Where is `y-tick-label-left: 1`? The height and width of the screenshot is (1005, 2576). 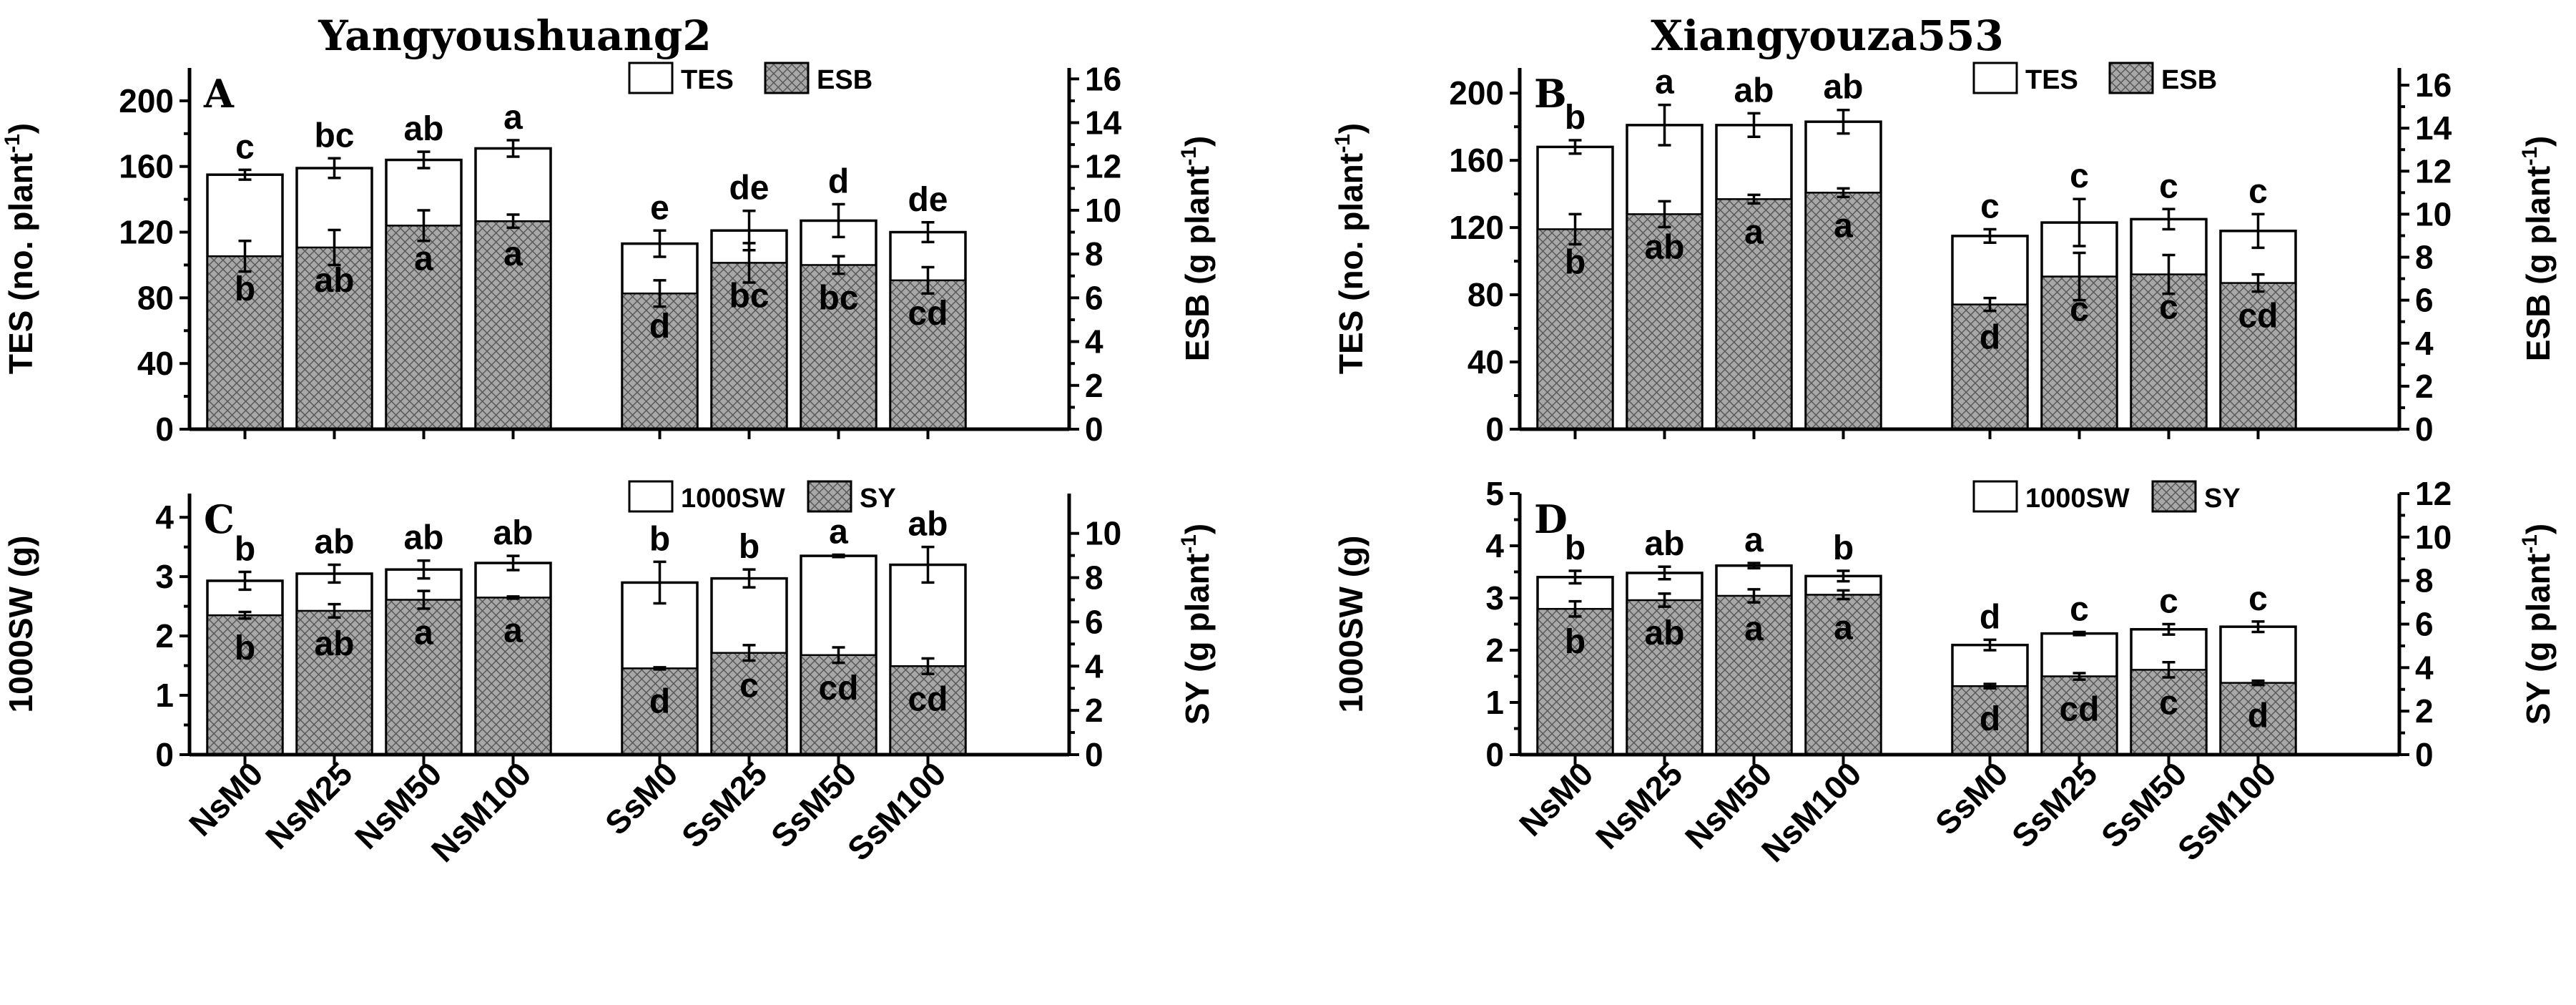 y-tick-label-left: 1 is located at coordinates (164, 695).